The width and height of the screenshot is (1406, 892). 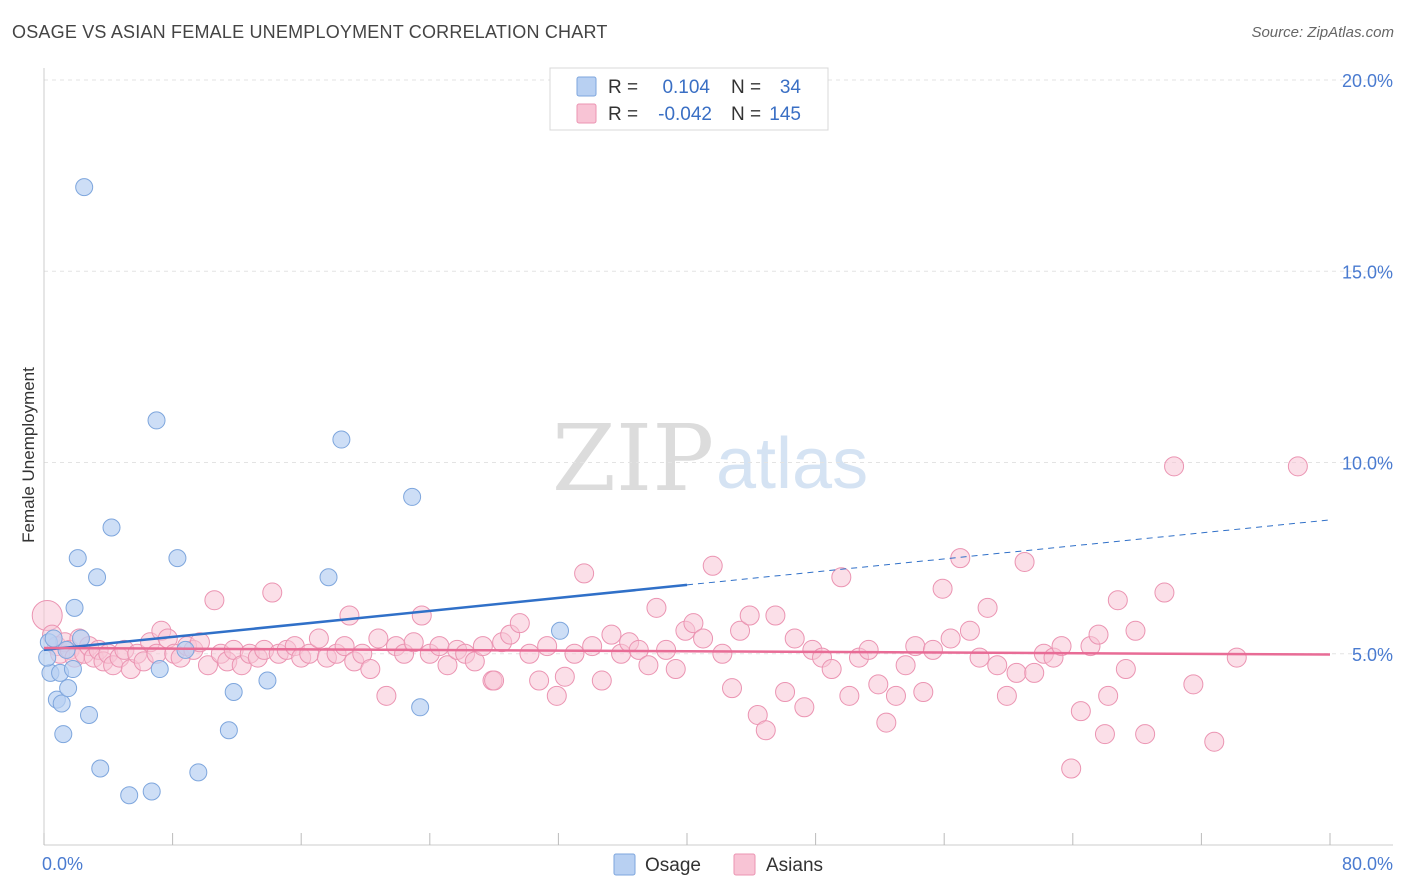 I want to click on legend-n-value-osage: 34, so click(x=791, y=87).